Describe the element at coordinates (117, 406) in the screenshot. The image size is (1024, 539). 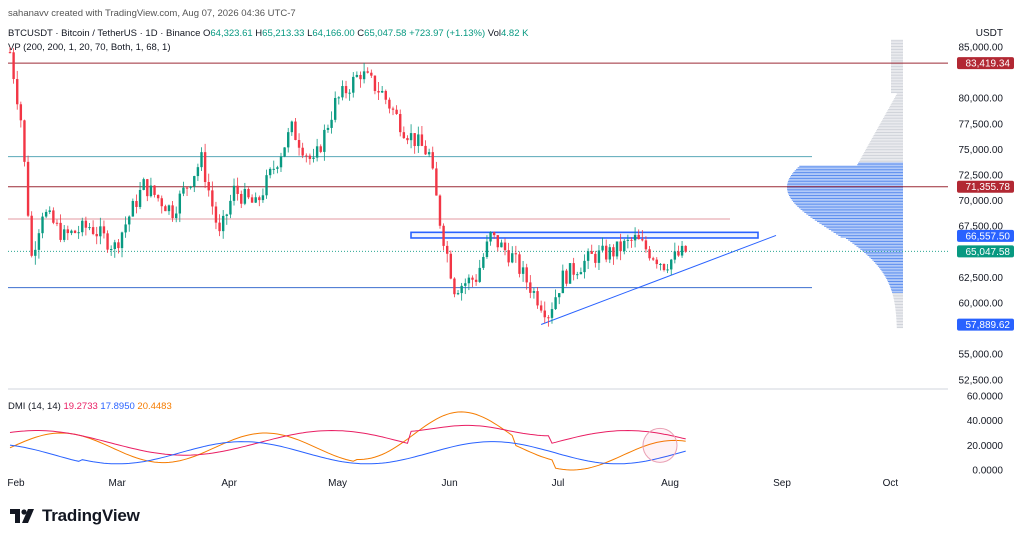
I see `minus-di-value: 17.8950` at that location.